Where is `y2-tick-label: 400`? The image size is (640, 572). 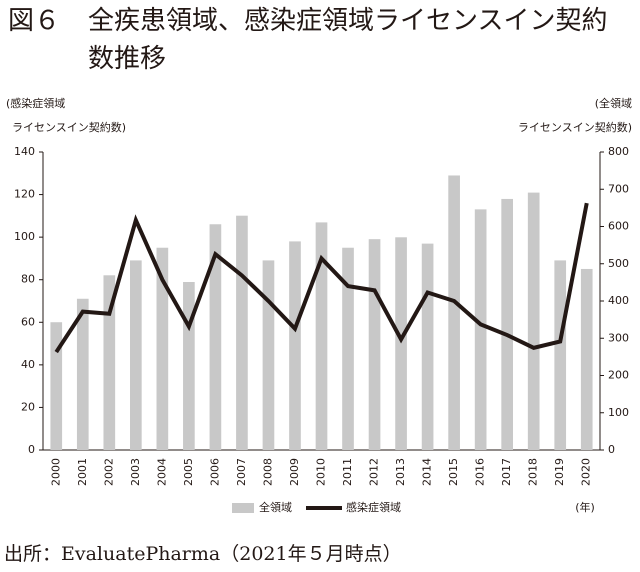 y2-tick-label: 400 is located at coordinates (618, 300).